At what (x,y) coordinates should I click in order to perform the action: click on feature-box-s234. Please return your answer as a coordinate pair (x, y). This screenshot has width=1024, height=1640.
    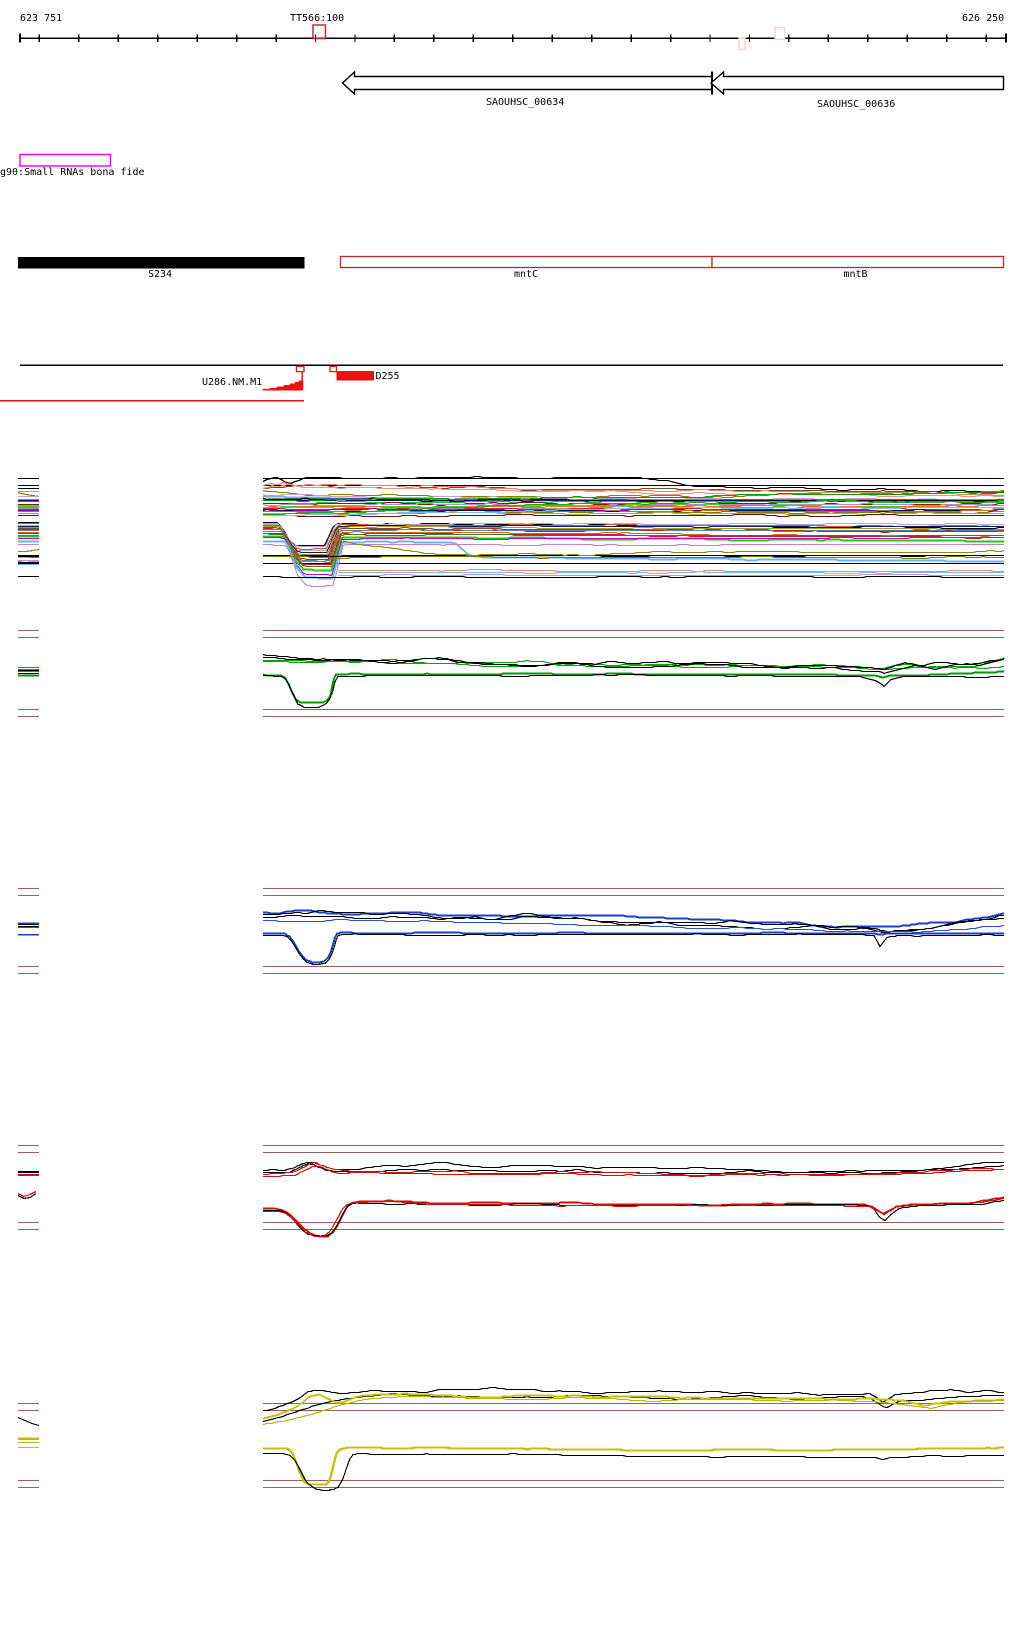
    Looking at the image, I should click on (161, 263).